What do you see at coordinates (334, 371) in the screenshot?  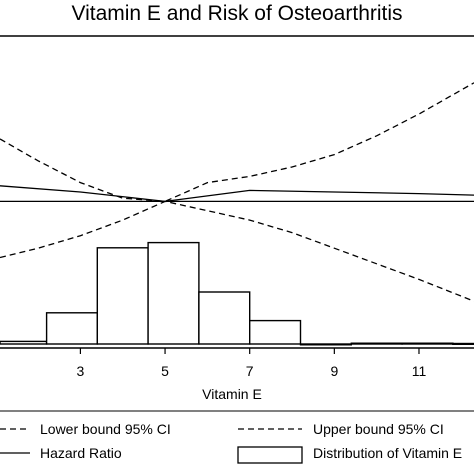 I see `x-tick-label-9: 9` at bounding box center [334, 371].